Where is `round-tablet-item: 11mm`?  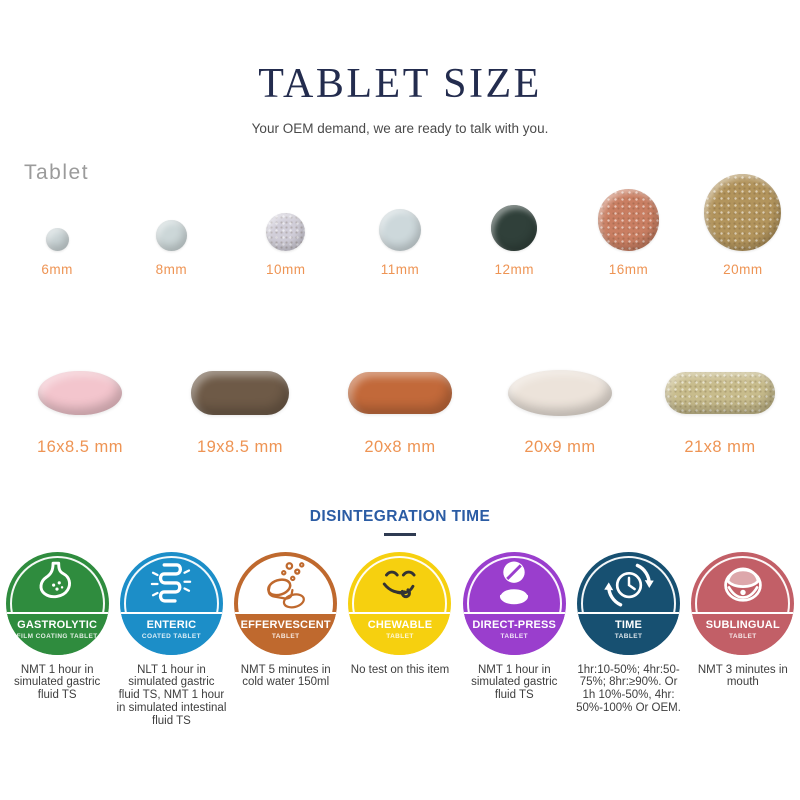 round-tablet-item: 11mm is located at coordinates (400, 231).